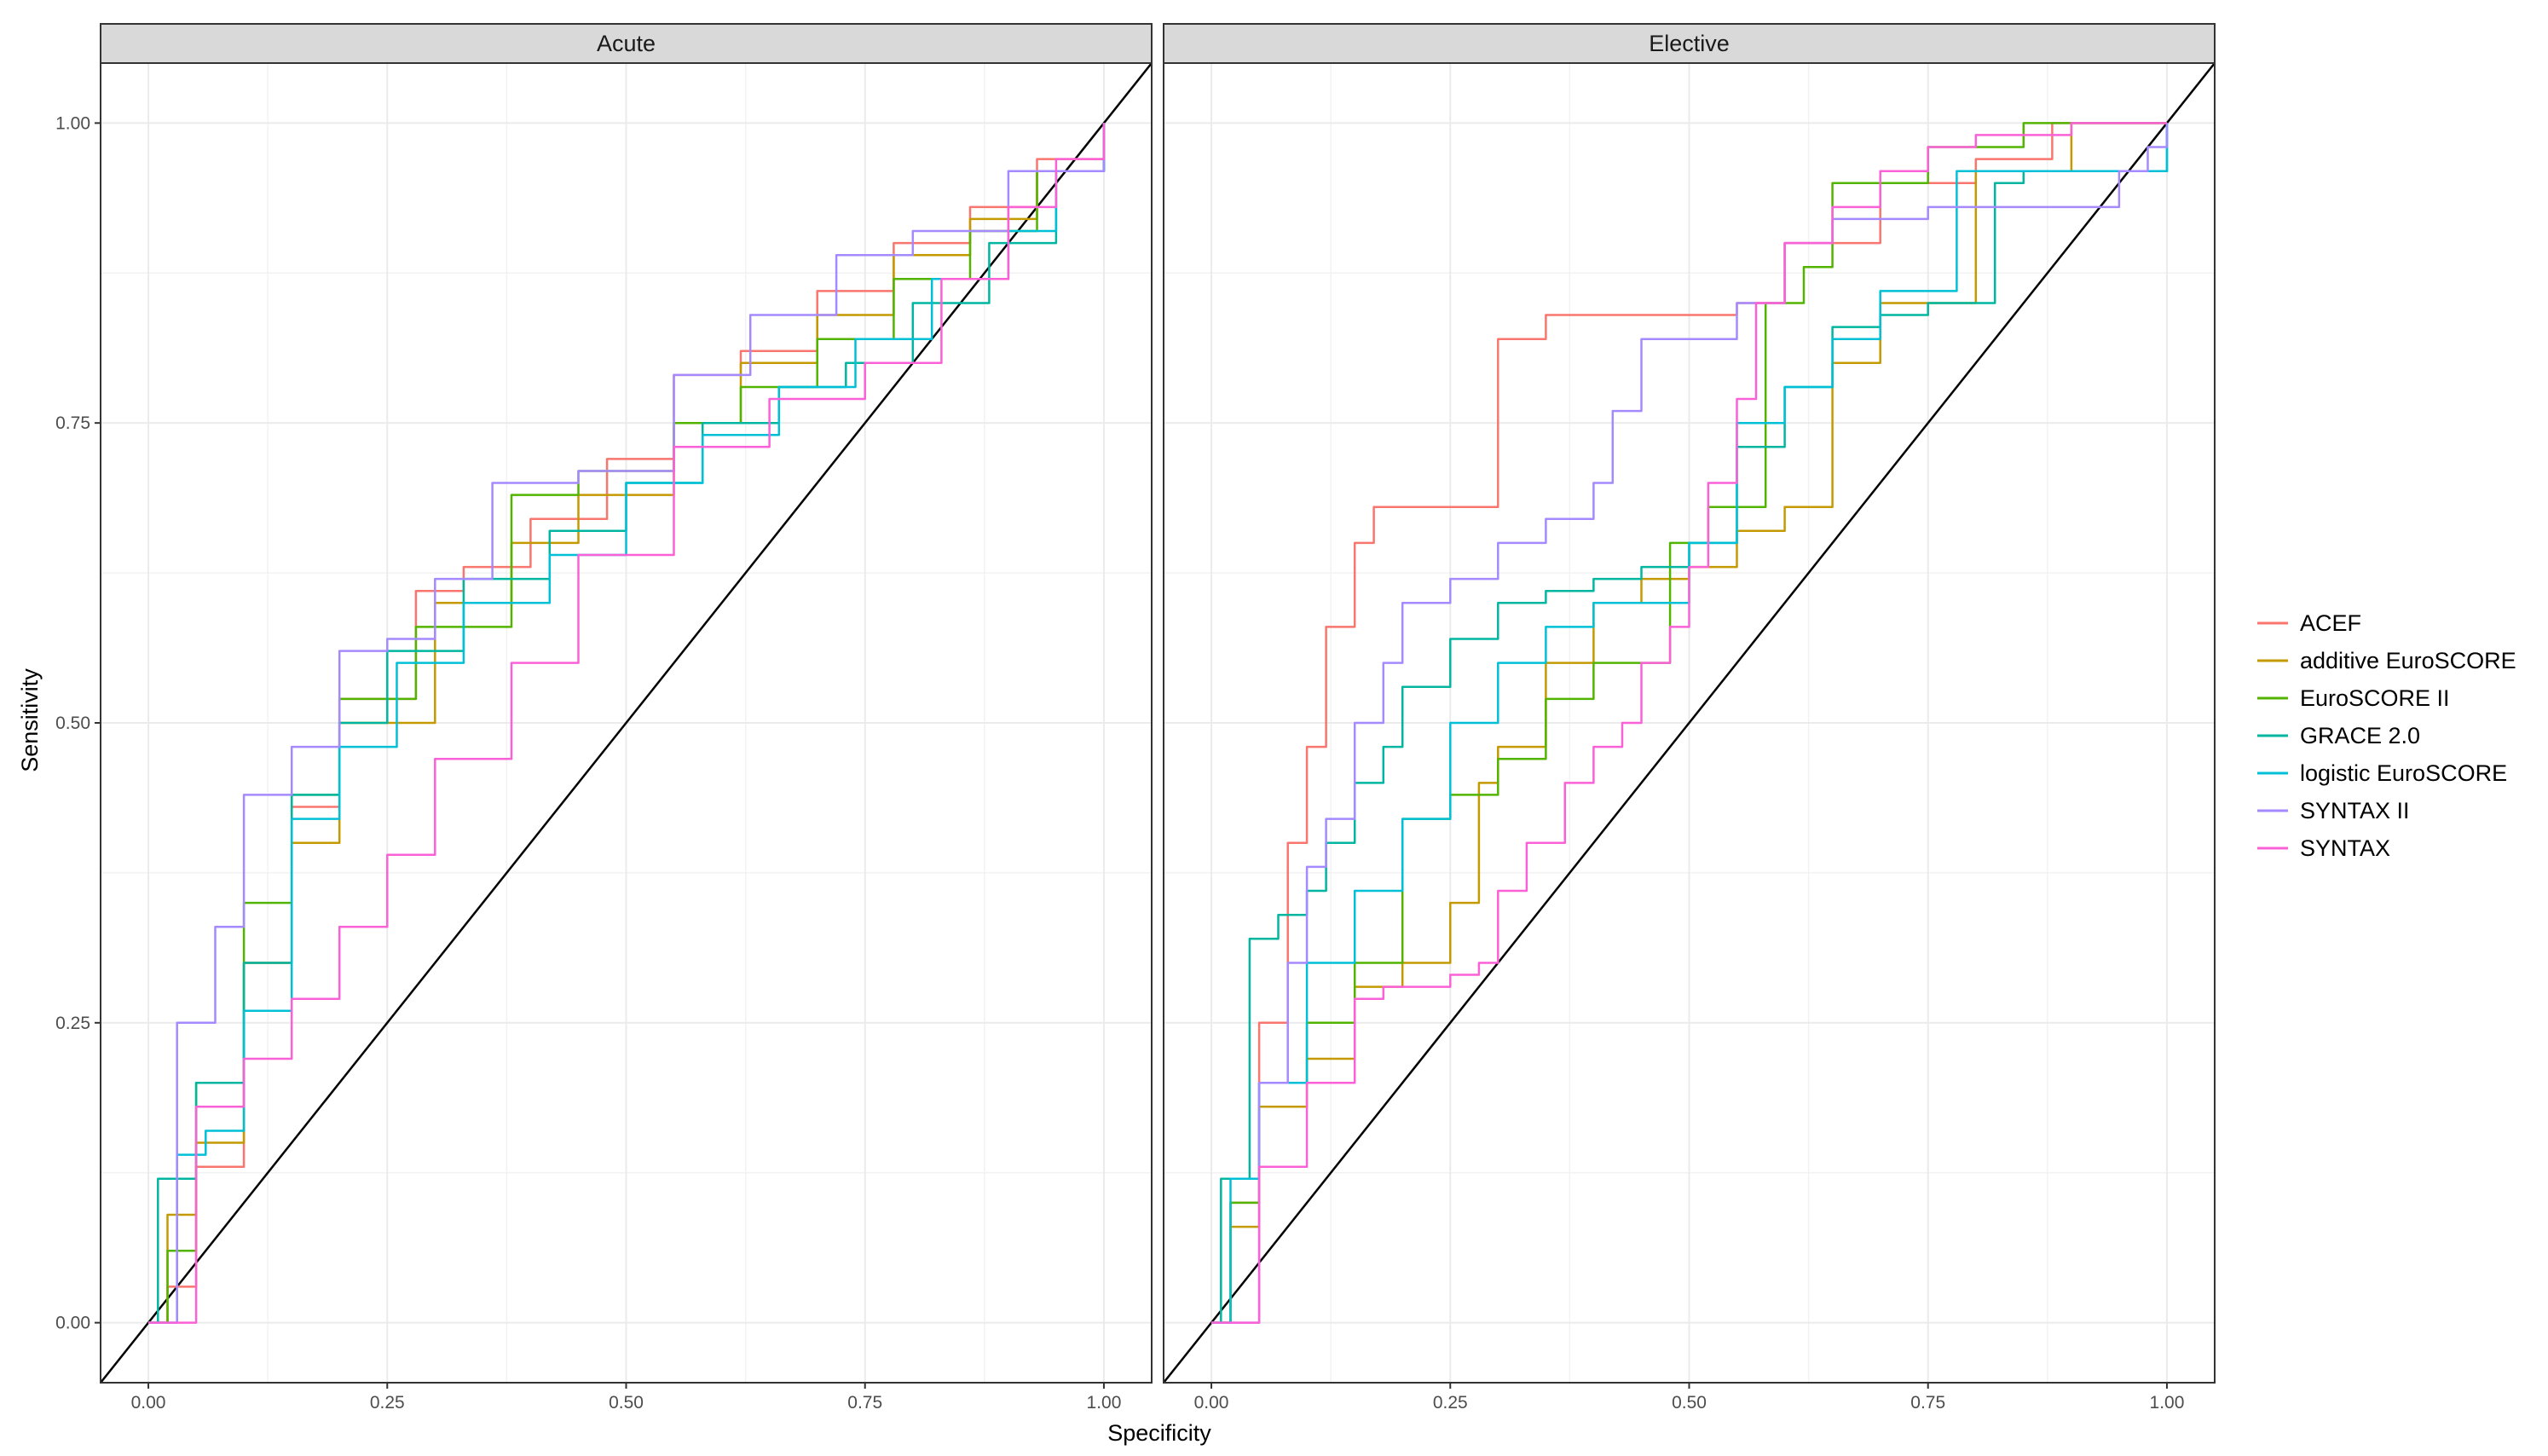 The width and height of the screenshot is (2548, 1456). I want to click on y-tick-label: 0.00, so click(72, 1323).